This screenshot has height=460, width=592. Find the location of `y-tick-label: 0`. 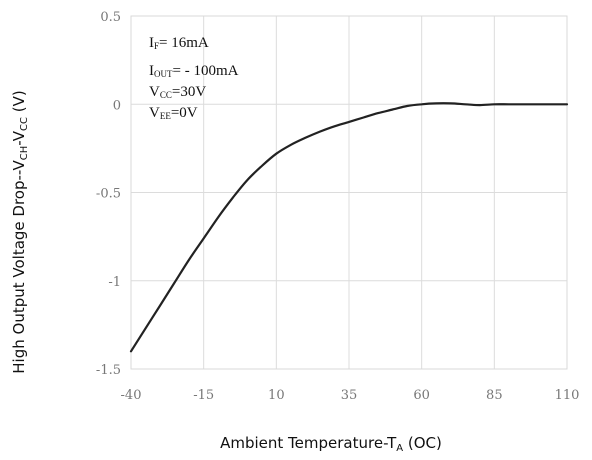

y-tick-label: 0 is located at coordinates (117, 105).